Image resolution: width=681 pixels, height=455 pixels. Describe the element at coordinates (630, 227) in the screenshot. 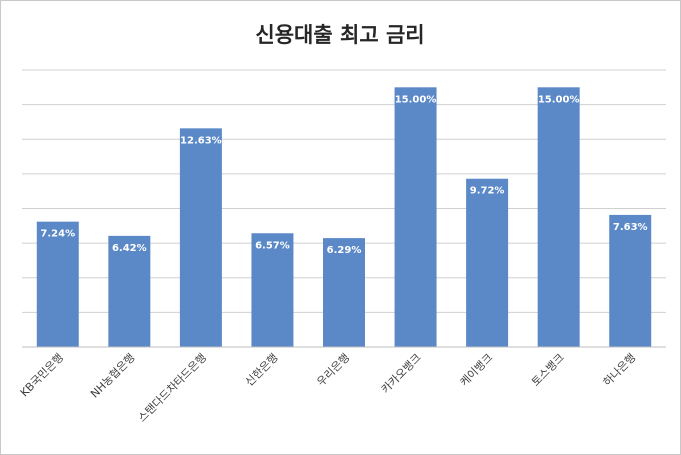

I see `value-label: 7.63%` at that location.